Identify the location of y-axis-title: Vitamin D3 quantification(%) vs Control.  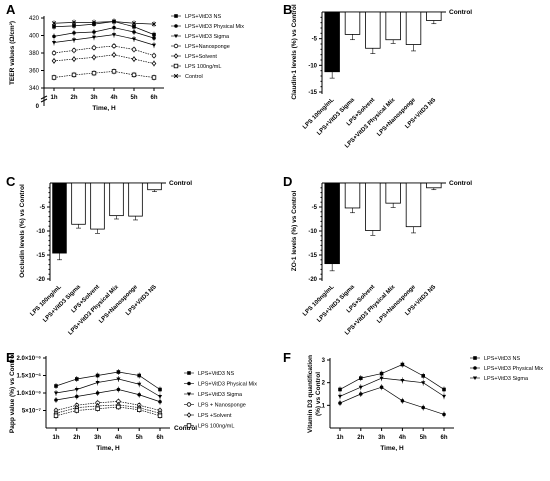
(314, 394).